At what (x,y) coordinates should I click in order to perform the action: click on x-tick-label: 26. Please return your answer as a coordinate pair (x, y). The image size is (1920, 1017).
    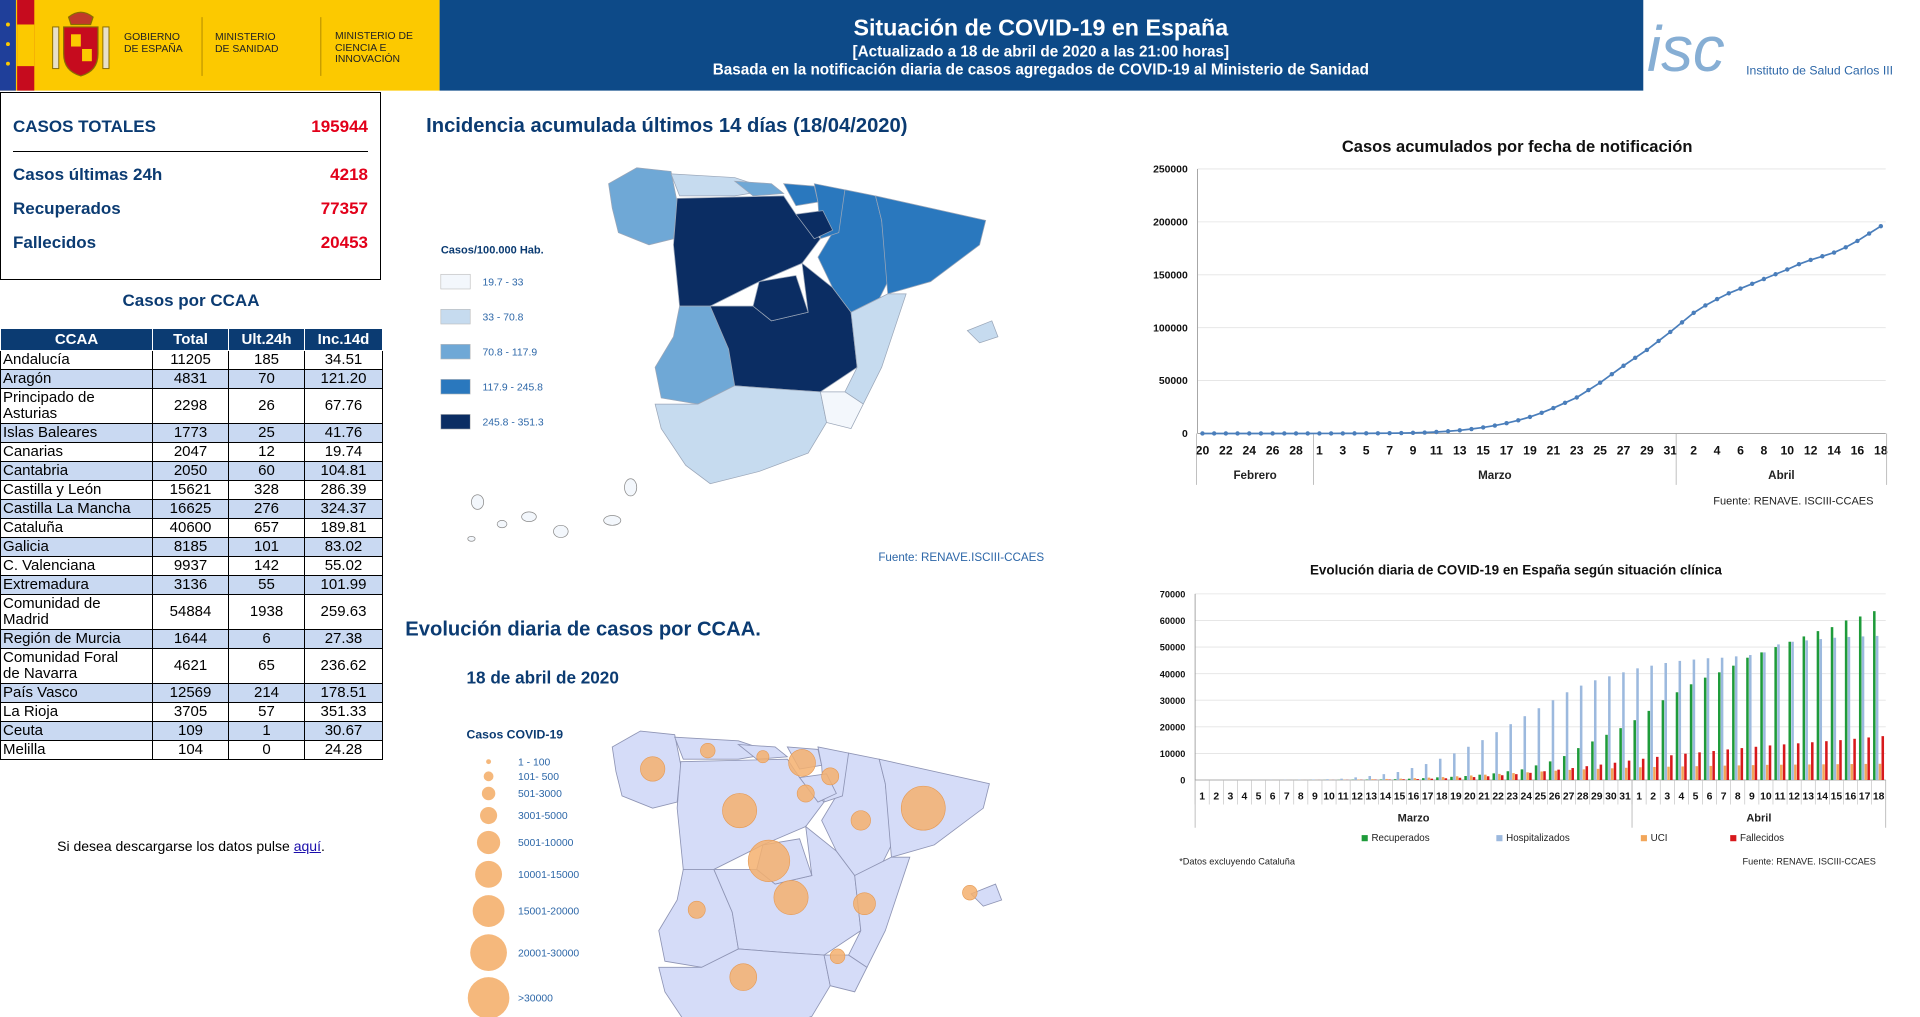
    Looking at the image, I should click on (1273, 450).